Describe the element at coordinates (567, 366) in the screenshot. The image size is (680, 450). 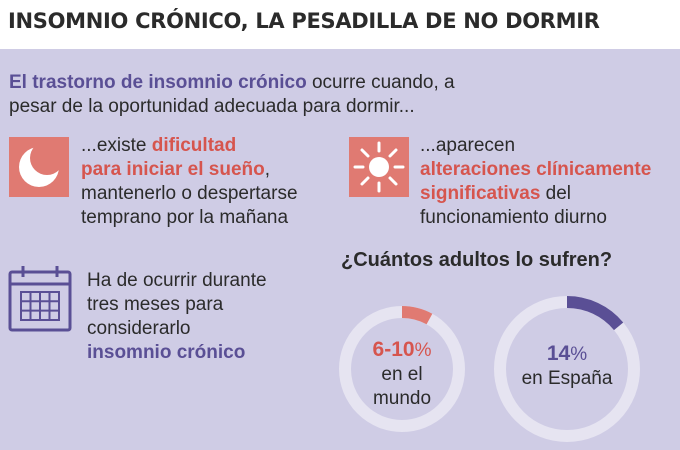
I see `spain-prevalence-label: 14% en España` at that location.